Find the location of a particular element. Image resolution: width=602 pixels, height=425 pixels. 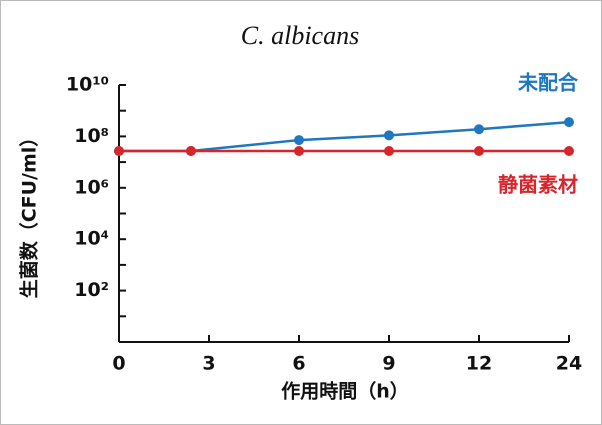

chart-title: C. albicans is located at coordinates (300, 35).